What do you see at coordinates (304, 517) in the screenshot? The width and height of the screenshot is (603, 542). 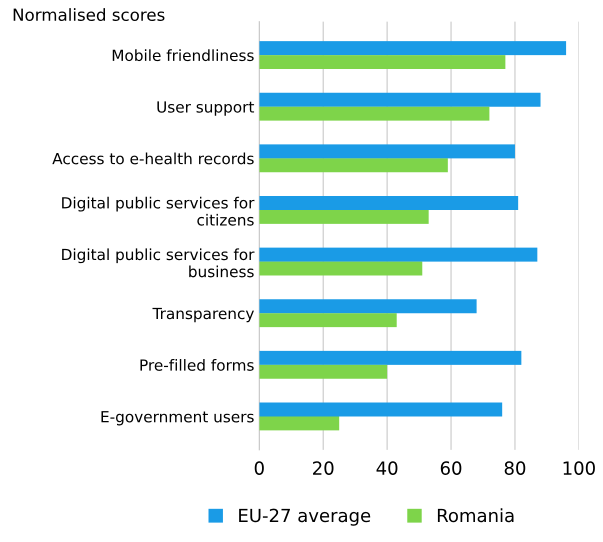 I see `legend-label: EU-27 average` at bounding box center [304, 517].